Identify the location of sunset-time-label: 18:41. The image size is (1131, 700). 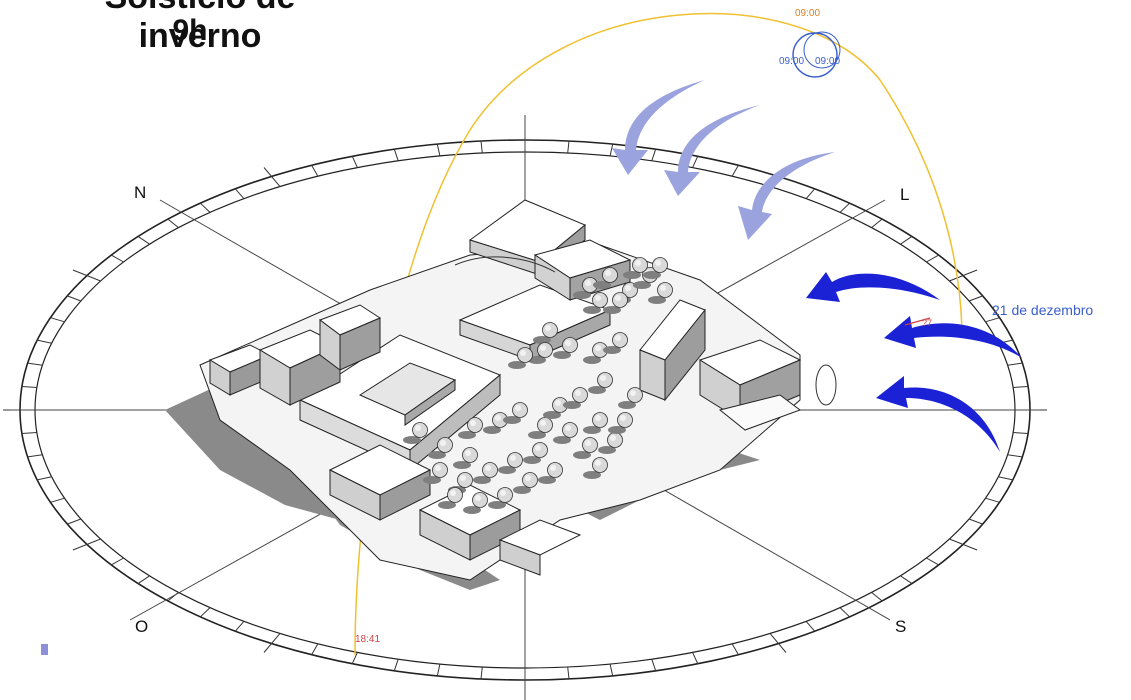
(368, 639).